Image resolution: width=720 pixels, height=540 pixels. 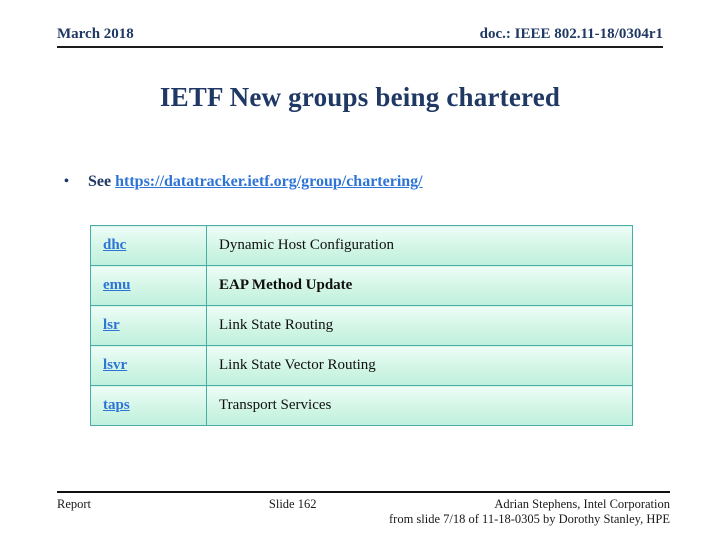 What do you see at coordinates (117, 285) in the screenshot?
I see `group-link-emu: emu` at bounding box center [117, 285].